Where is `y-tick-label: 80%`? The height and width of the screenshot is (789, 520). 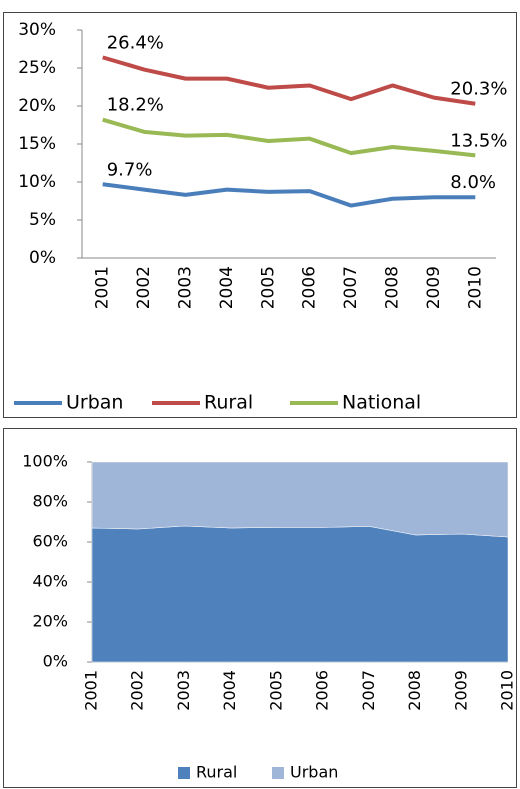
y-tick-label: 80% is located at coordinates (50, 501).